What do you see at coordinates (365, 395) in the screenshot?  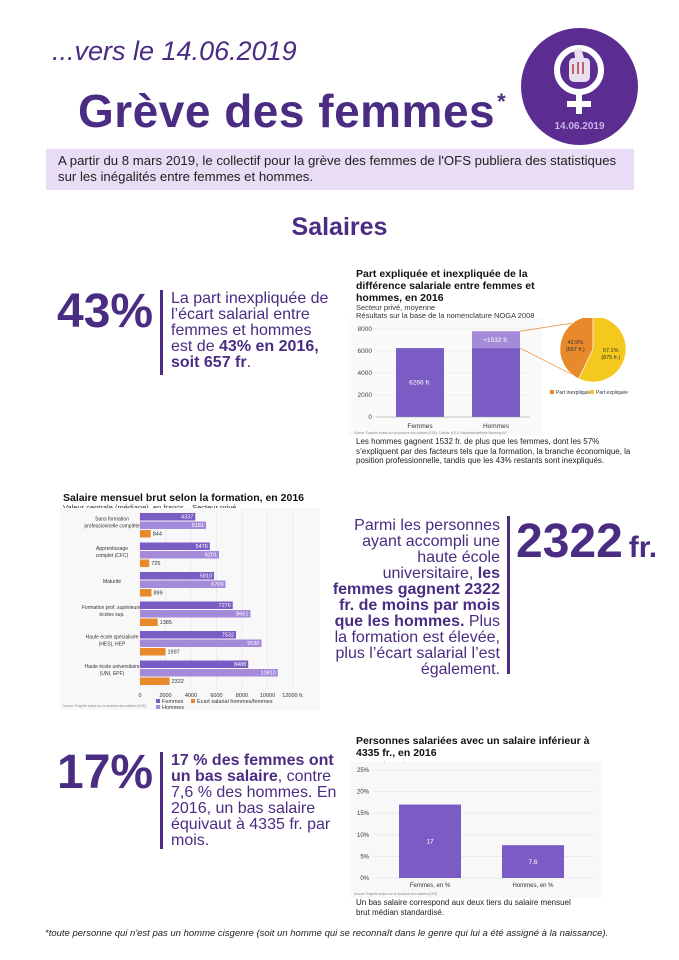 I see `chart1-ytick: 2000` at bounding box center [365, 395].